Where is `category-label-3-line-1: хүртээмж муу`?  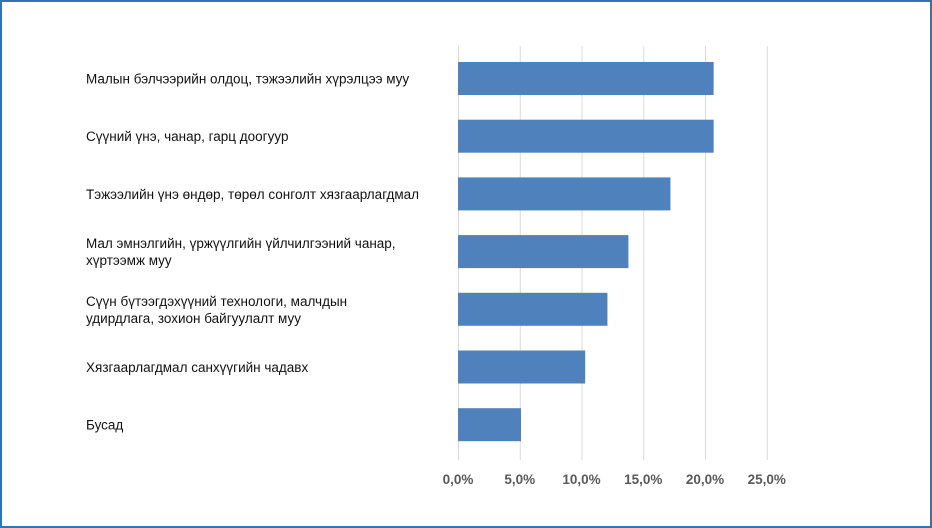 category-label-3-line-1: хүртээмж муу is located at coordinates (129, 260).